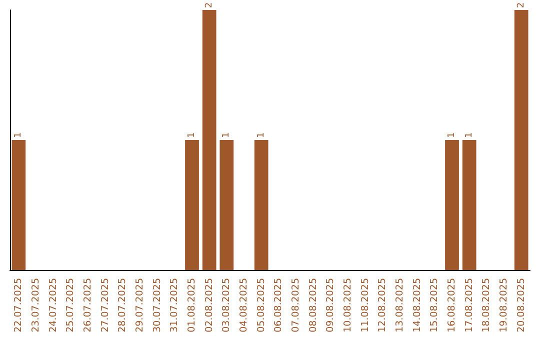 Image resolution: width=540 pixels, height=340 pixels. What do you see at coordinates (278, 305) in the screenshot?
I see `x-tick-label: 06.08.2025` at bounding box center [278, 305].